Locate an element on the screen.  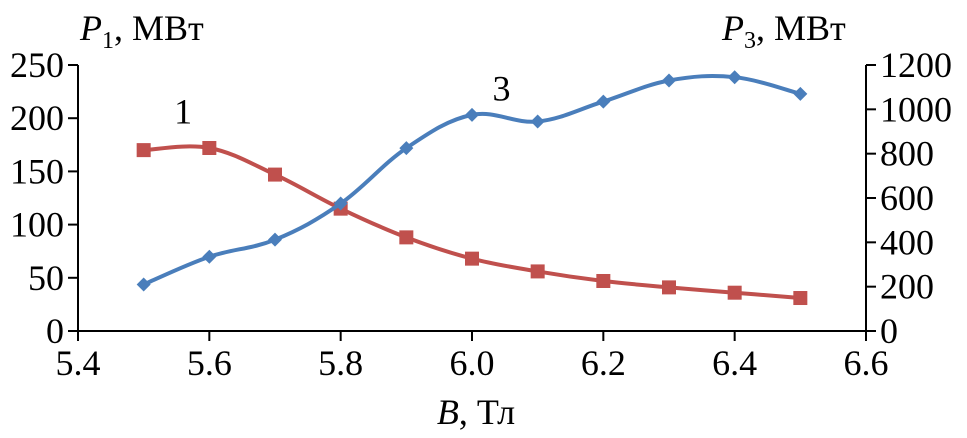
x-tick-label: 6.4 is located at coordinates (734, 363).